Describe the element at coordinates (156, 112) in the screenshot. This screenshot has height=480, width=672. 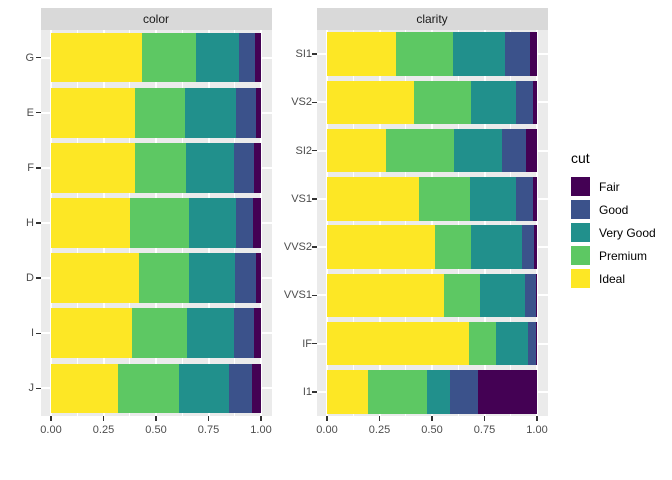
I see `bar-row-E` at that location.